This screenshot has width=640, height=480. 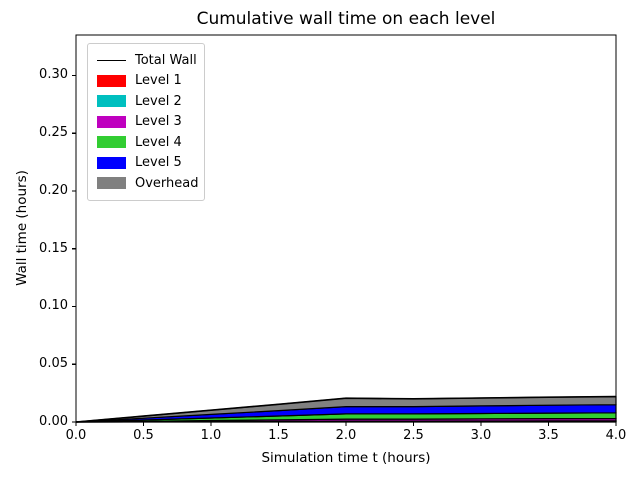 What do you see at coordinates (111, 60) in the screenshot?
I see `legend-line-swatch` at bounding box center [111, 60].